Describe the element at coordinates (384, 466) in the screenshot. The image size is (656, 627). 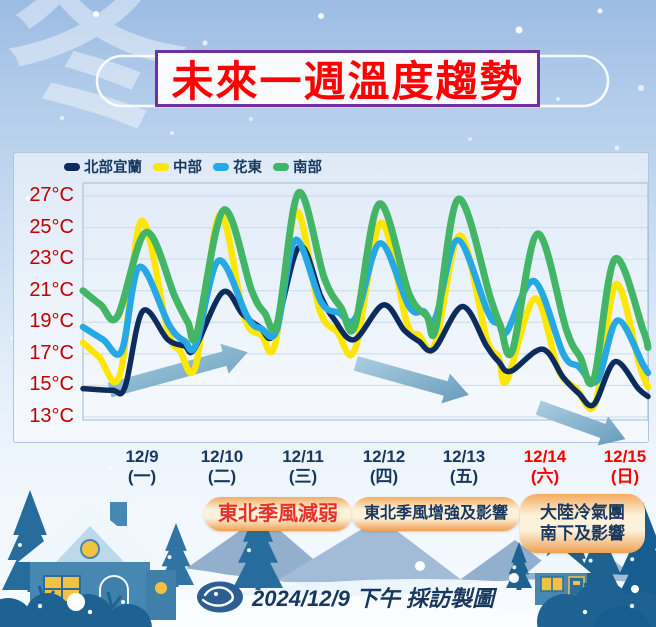
I see `x-tick-label-12/12: 12/12 (四)` at that location.